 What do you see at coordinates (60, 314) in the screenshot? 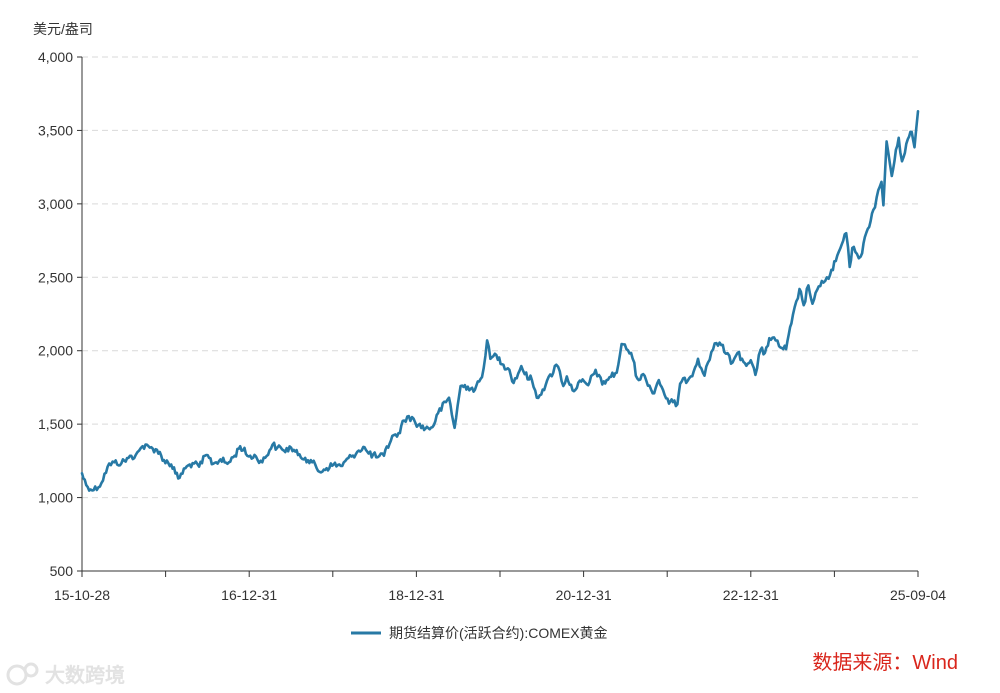
I see `y-axis: 500 1,000 1,500 2,000 2,500 3,000 3,500 4,000` at bounding box center [60, 314].